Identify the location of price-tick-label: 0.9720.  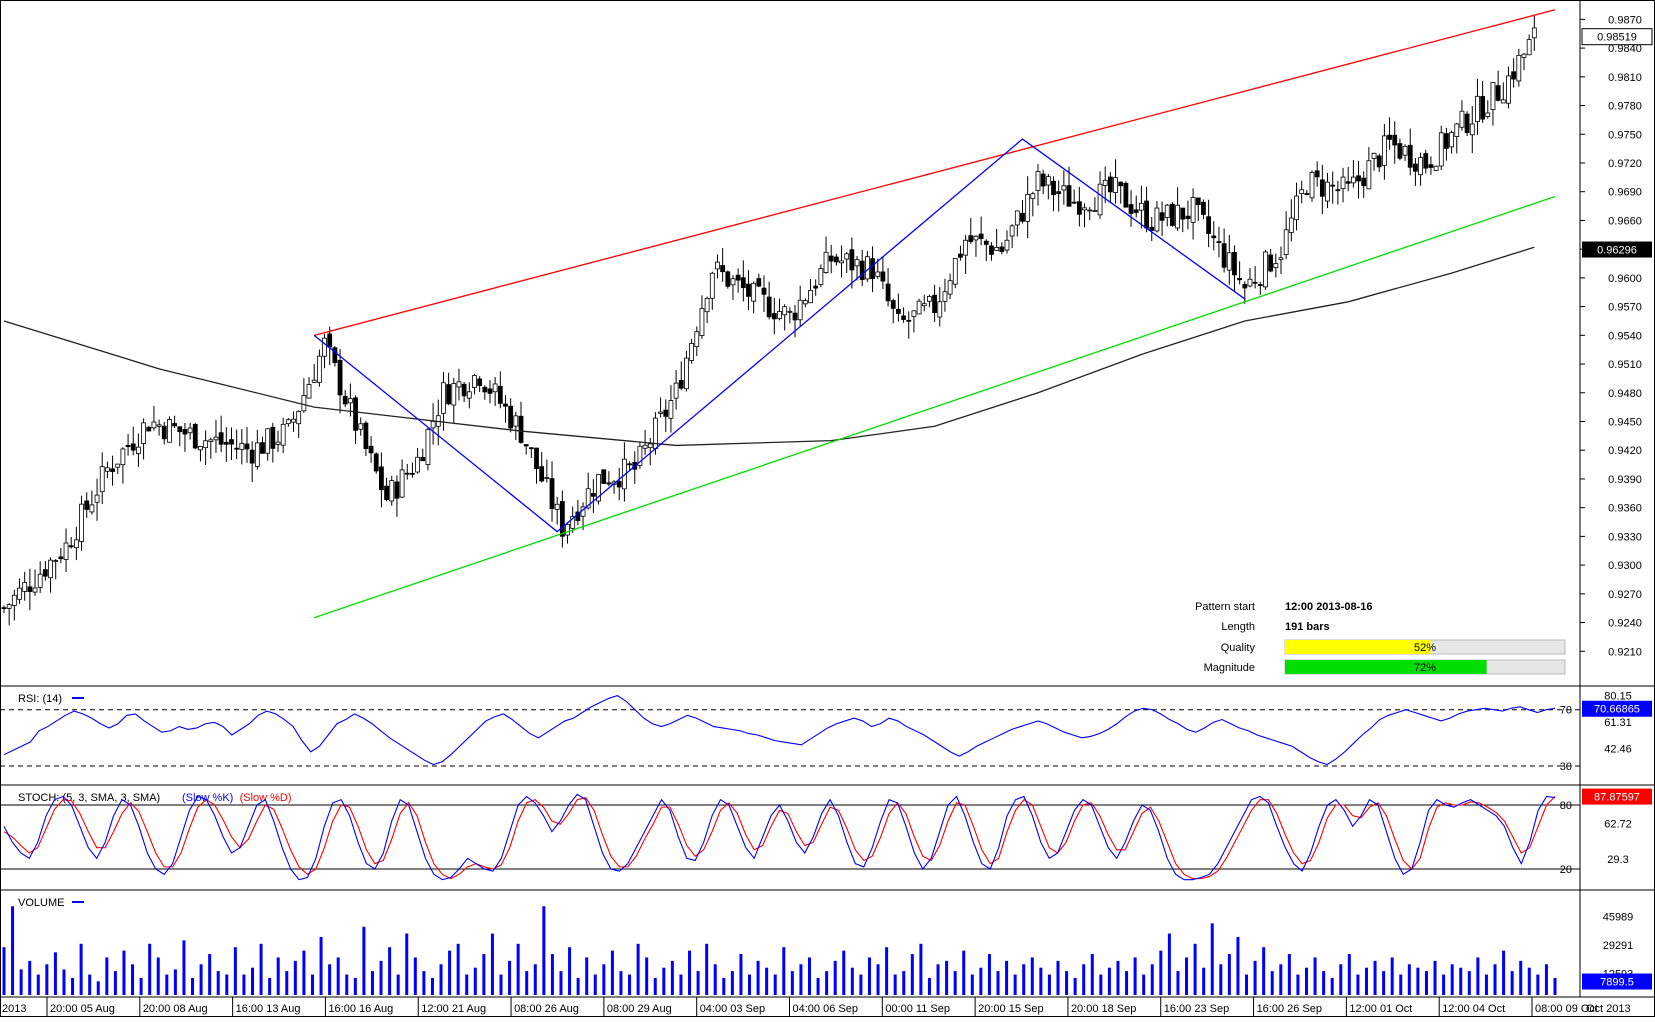
(1625, 164).